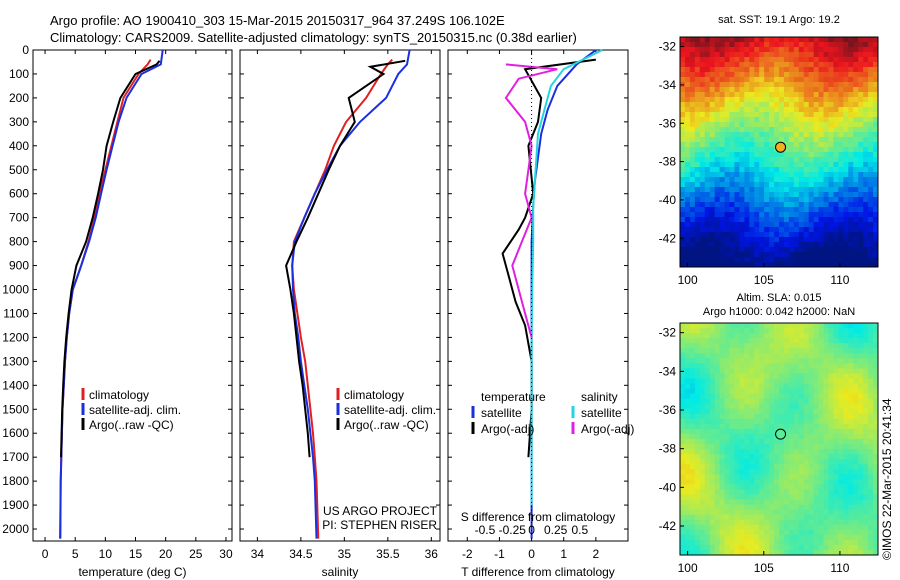 This screenshot has width=900, height=580. Describe the element at coordinates (607, 429) in the screenshot. I see `diff-legend-label: Argo(-adj)` at that location.